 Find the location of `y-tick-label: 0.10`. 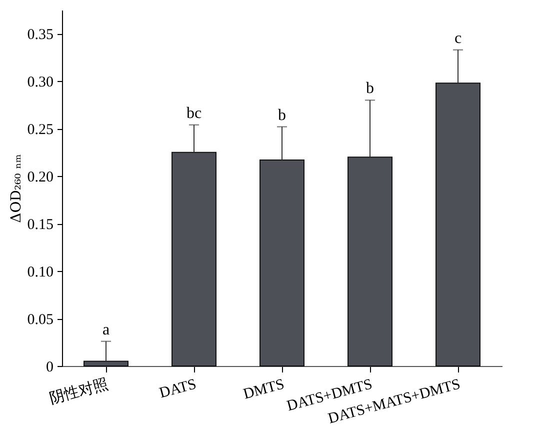

y-tick-label: 0.10 is located at coordinates (40, 272).